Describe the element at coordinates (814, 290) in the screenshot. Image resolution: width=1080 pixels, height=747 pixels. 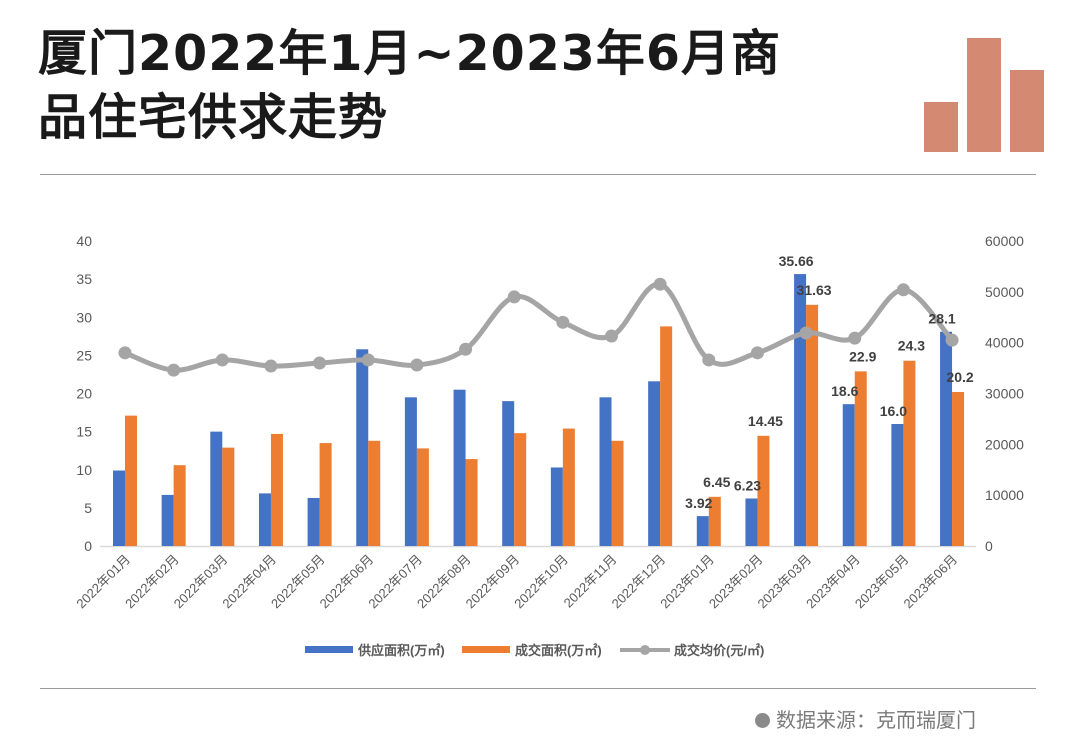
I see `deal-data-label: 31.63` at that location.